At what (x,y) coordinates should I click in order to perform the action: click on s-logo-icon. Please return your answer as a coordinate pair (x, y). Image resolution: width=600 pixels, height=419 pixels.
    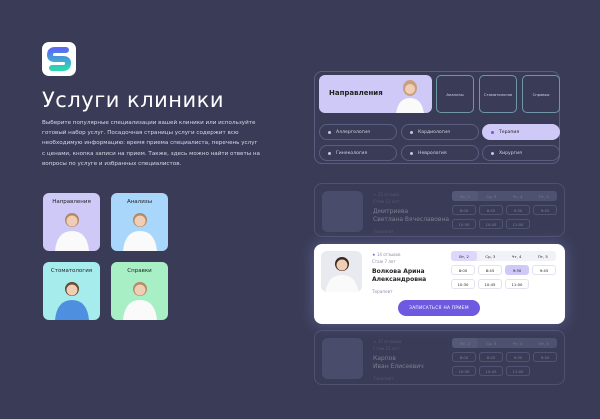
    Looking at the image, I should click on (59, 59).